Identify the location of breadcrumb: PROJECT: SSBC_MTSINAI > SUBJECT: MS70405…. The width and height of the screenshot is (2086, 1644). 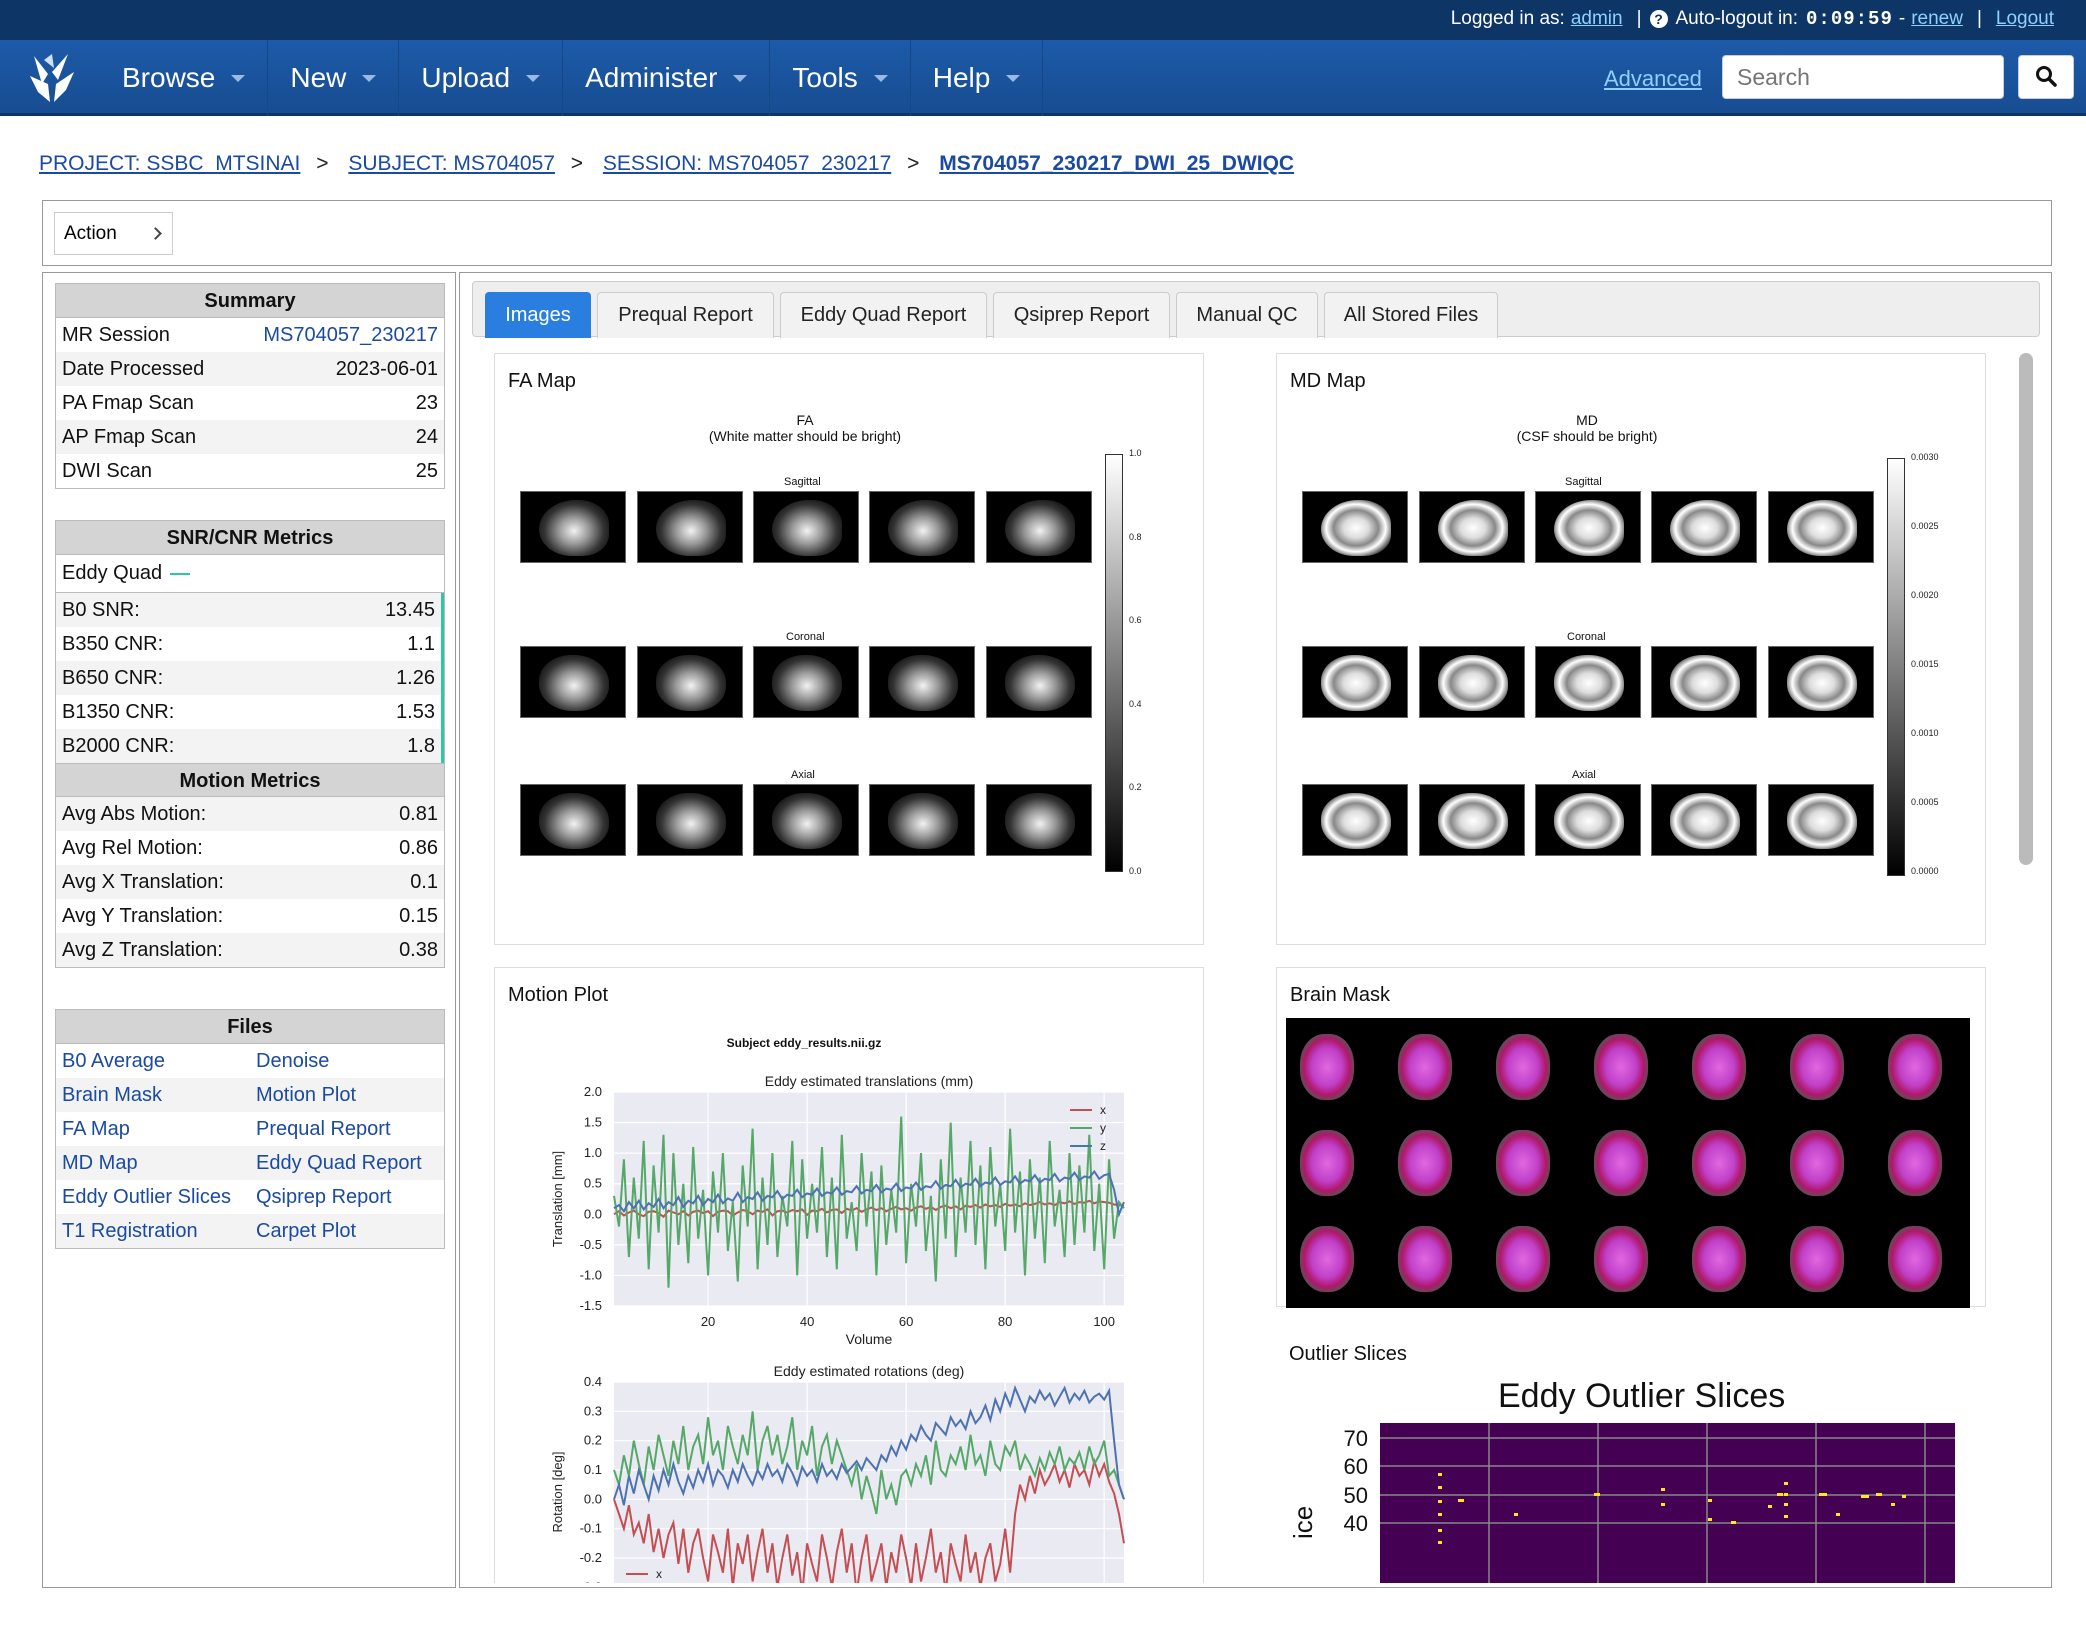
(671, 164).